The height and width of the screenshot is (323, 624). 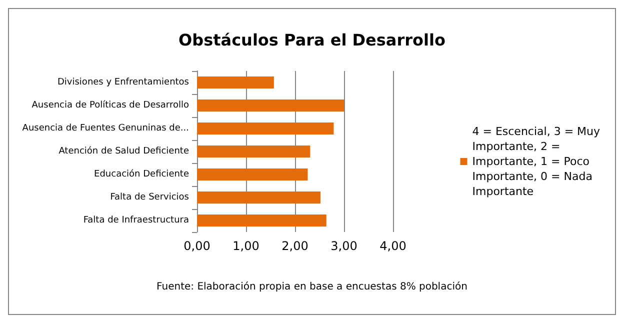 What do you see at coordinates (312, 287) in the screenshot?
I see `source-note: Fuente: Elaboración propia en base a encuestas 8% población` at bounding box center [312, 287].